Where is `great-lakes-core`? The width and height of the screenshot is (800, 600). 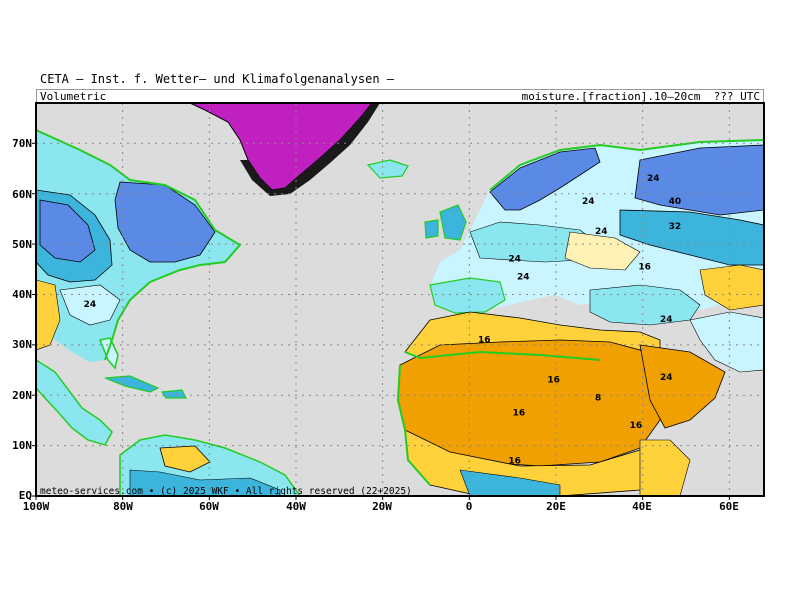
great-lakes-core is located at coordinates (67, 231).